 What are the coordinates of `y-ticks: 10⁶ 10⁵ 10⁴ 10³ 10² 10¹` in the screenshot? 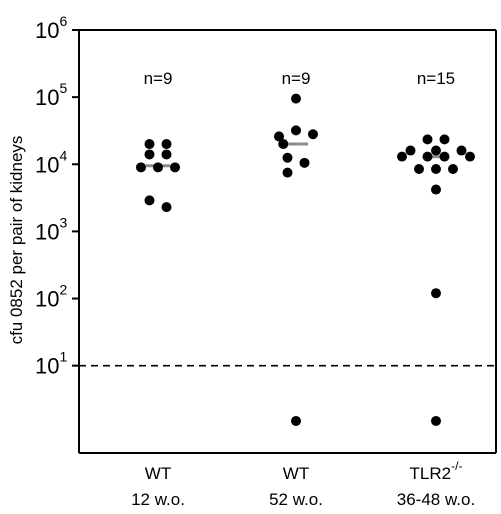 It's located at (57, 196).